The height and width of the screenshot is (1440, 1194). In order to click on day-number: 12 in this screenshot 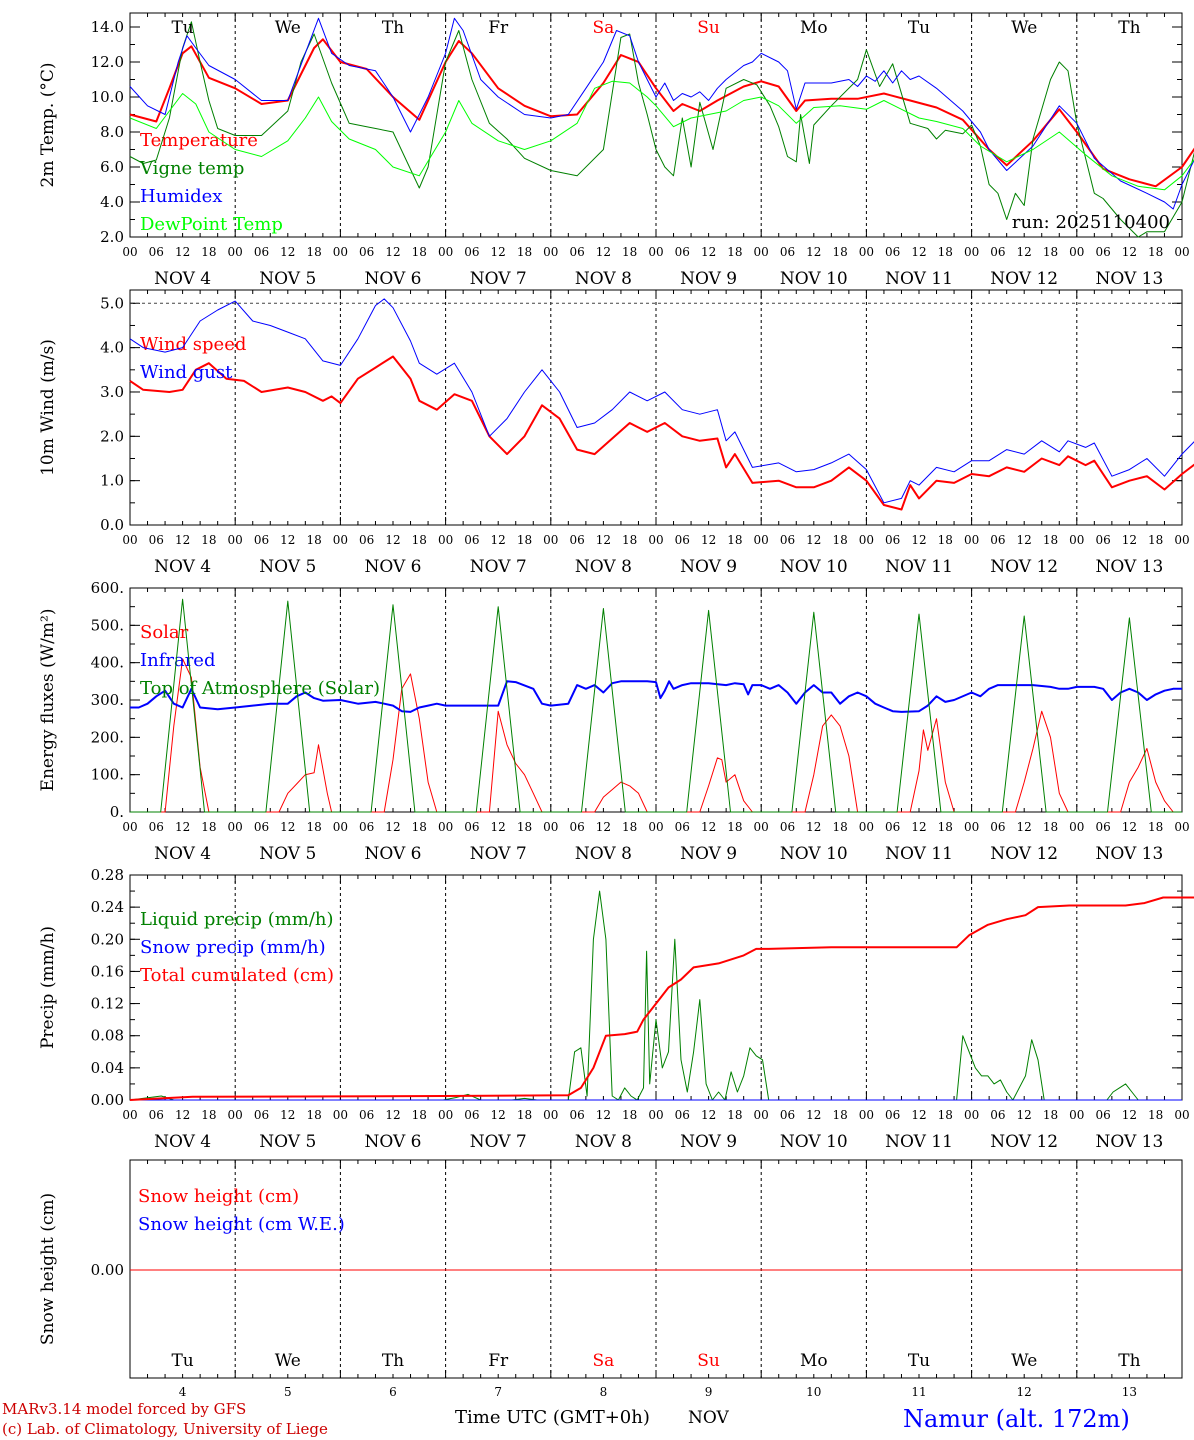, I will do `click(1024, 1392)`.